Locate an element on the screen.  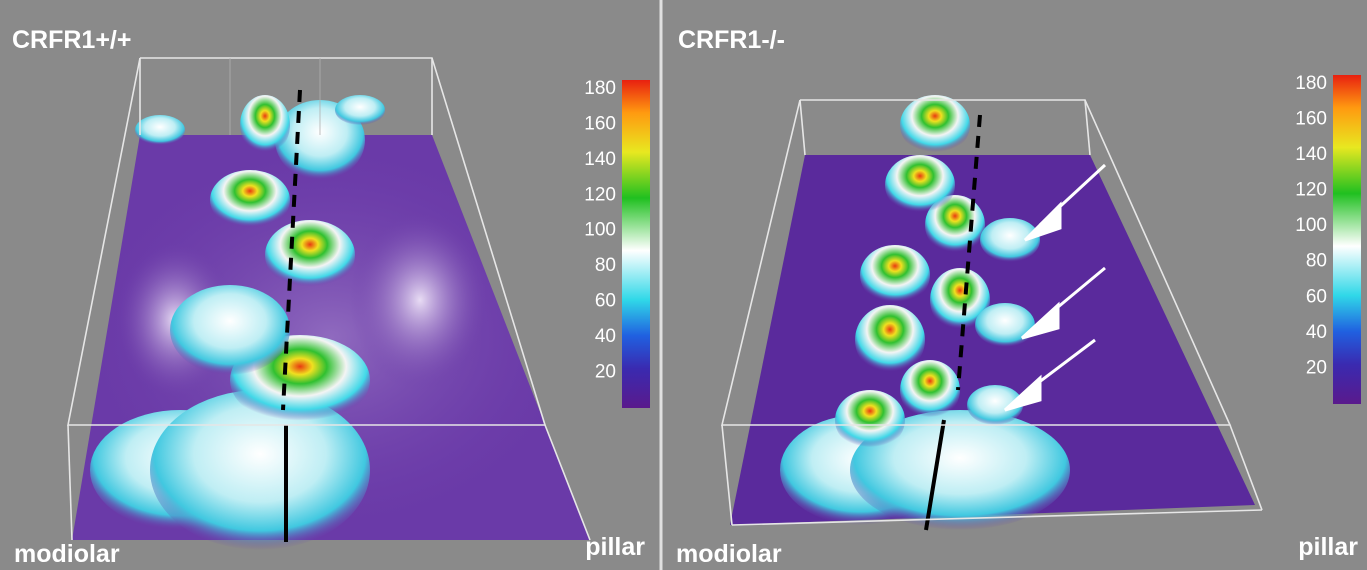
panel-title: CRFR1+/+ is located at coordinates (71, 40).